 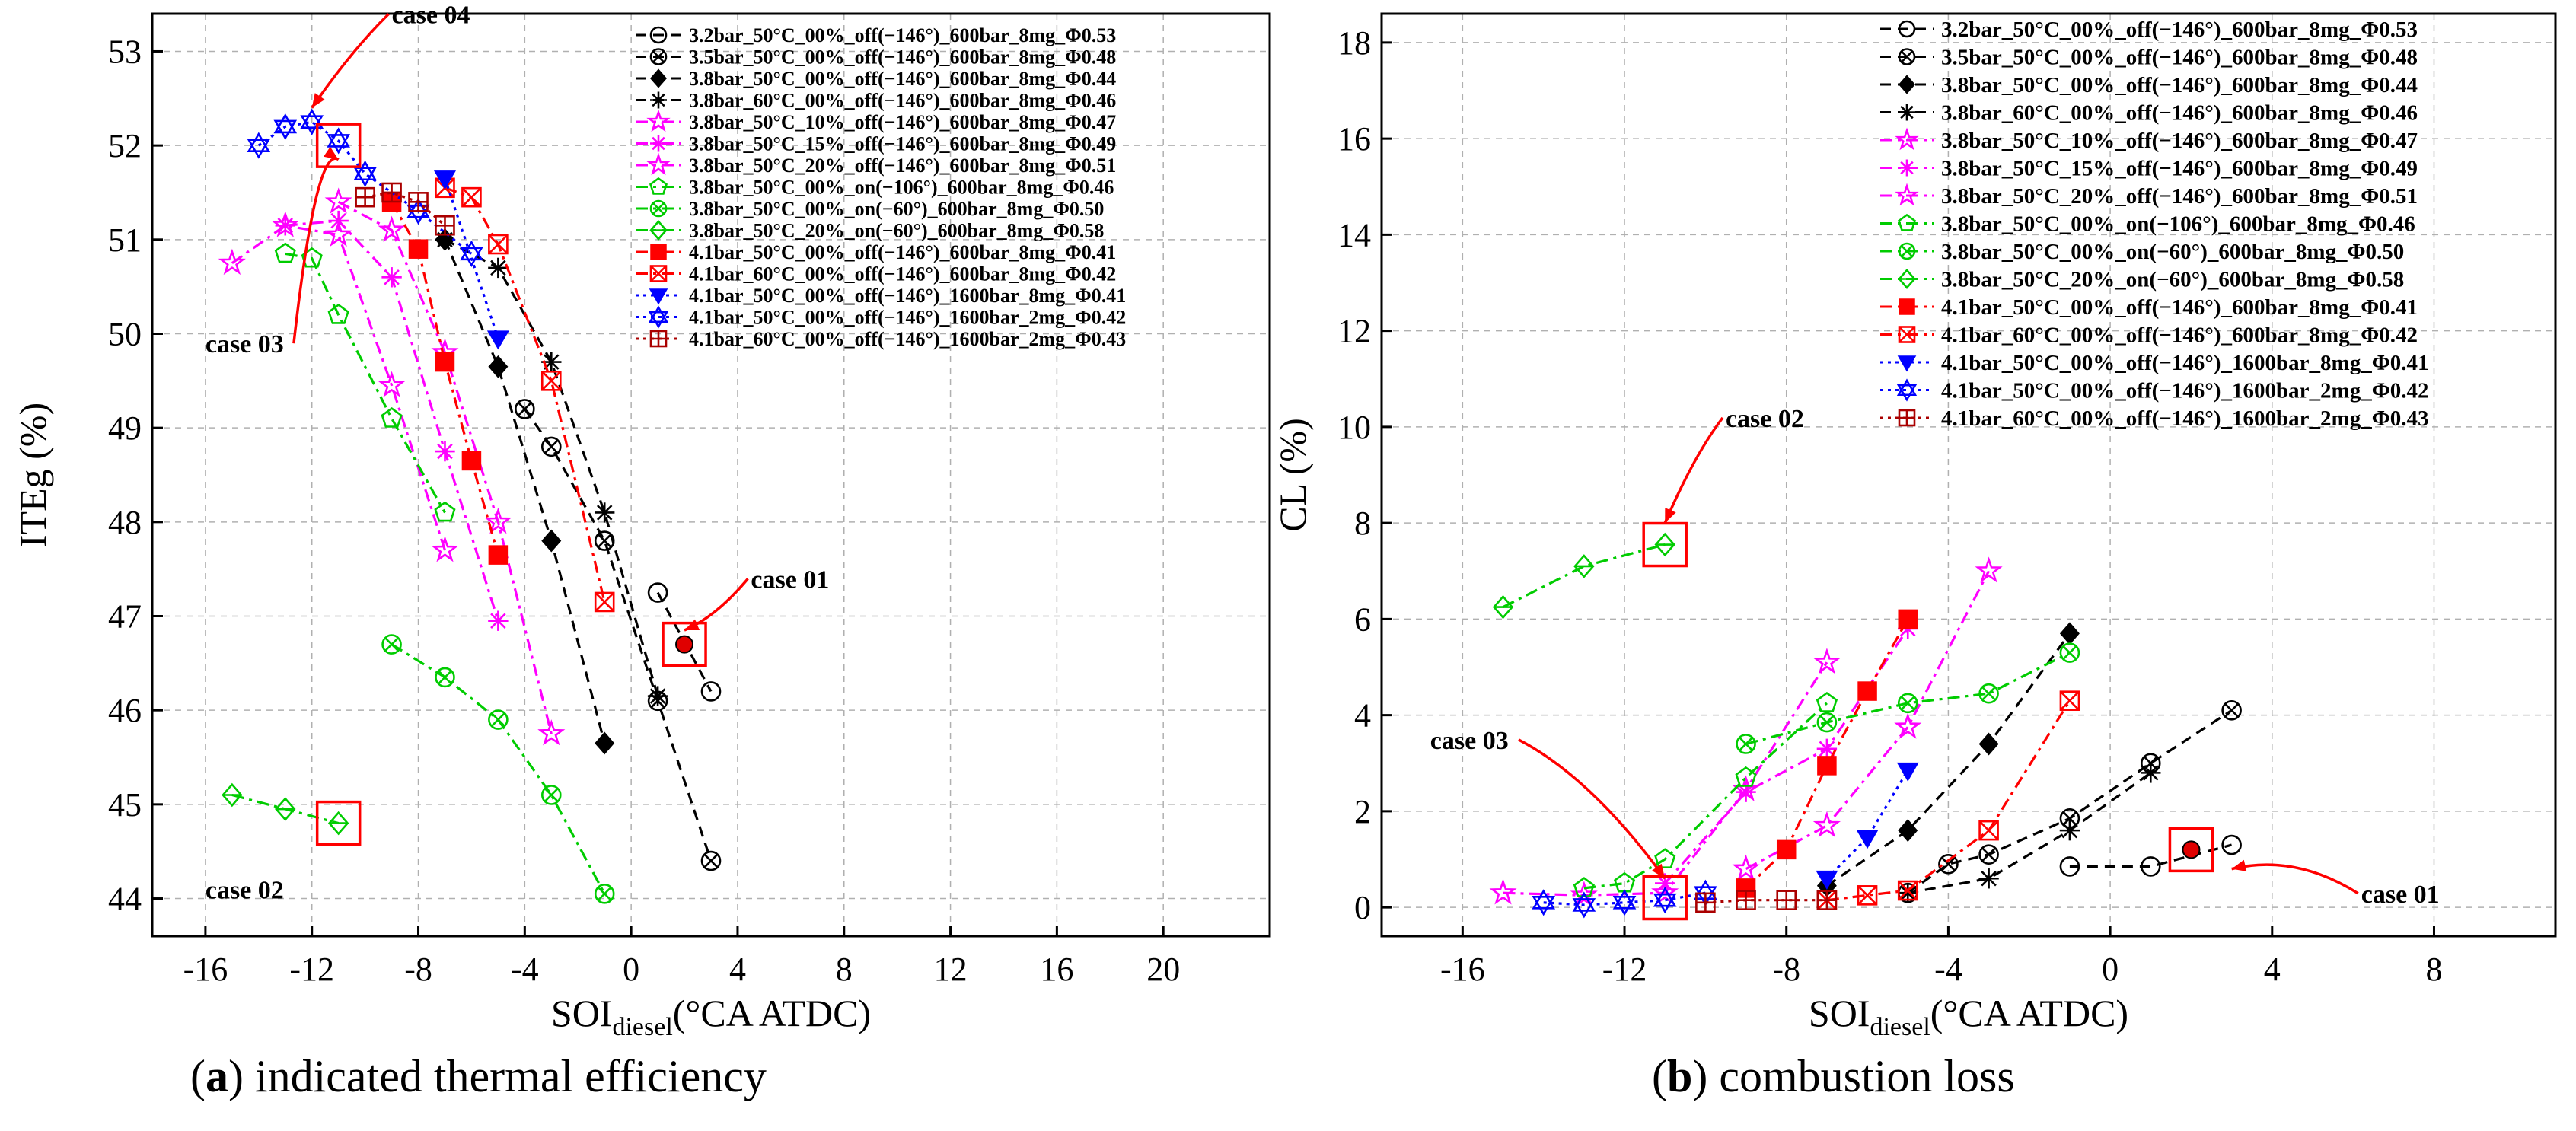 I want to click on panel-a-series-12-line, so click(x=471, y=258).